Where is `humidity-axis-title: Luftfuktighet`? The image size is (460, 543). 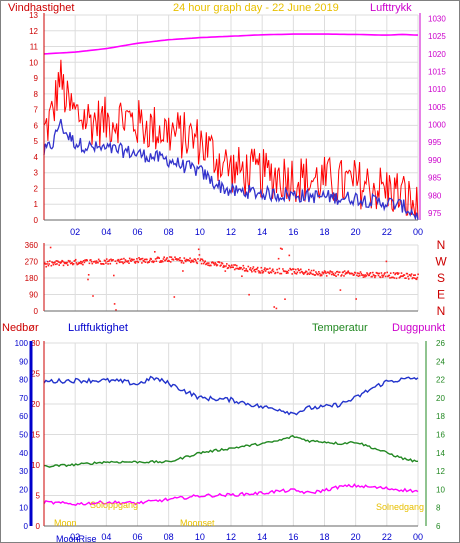 humidity-axis-title: Luftfuktighet is located at coordinates (98, 328).